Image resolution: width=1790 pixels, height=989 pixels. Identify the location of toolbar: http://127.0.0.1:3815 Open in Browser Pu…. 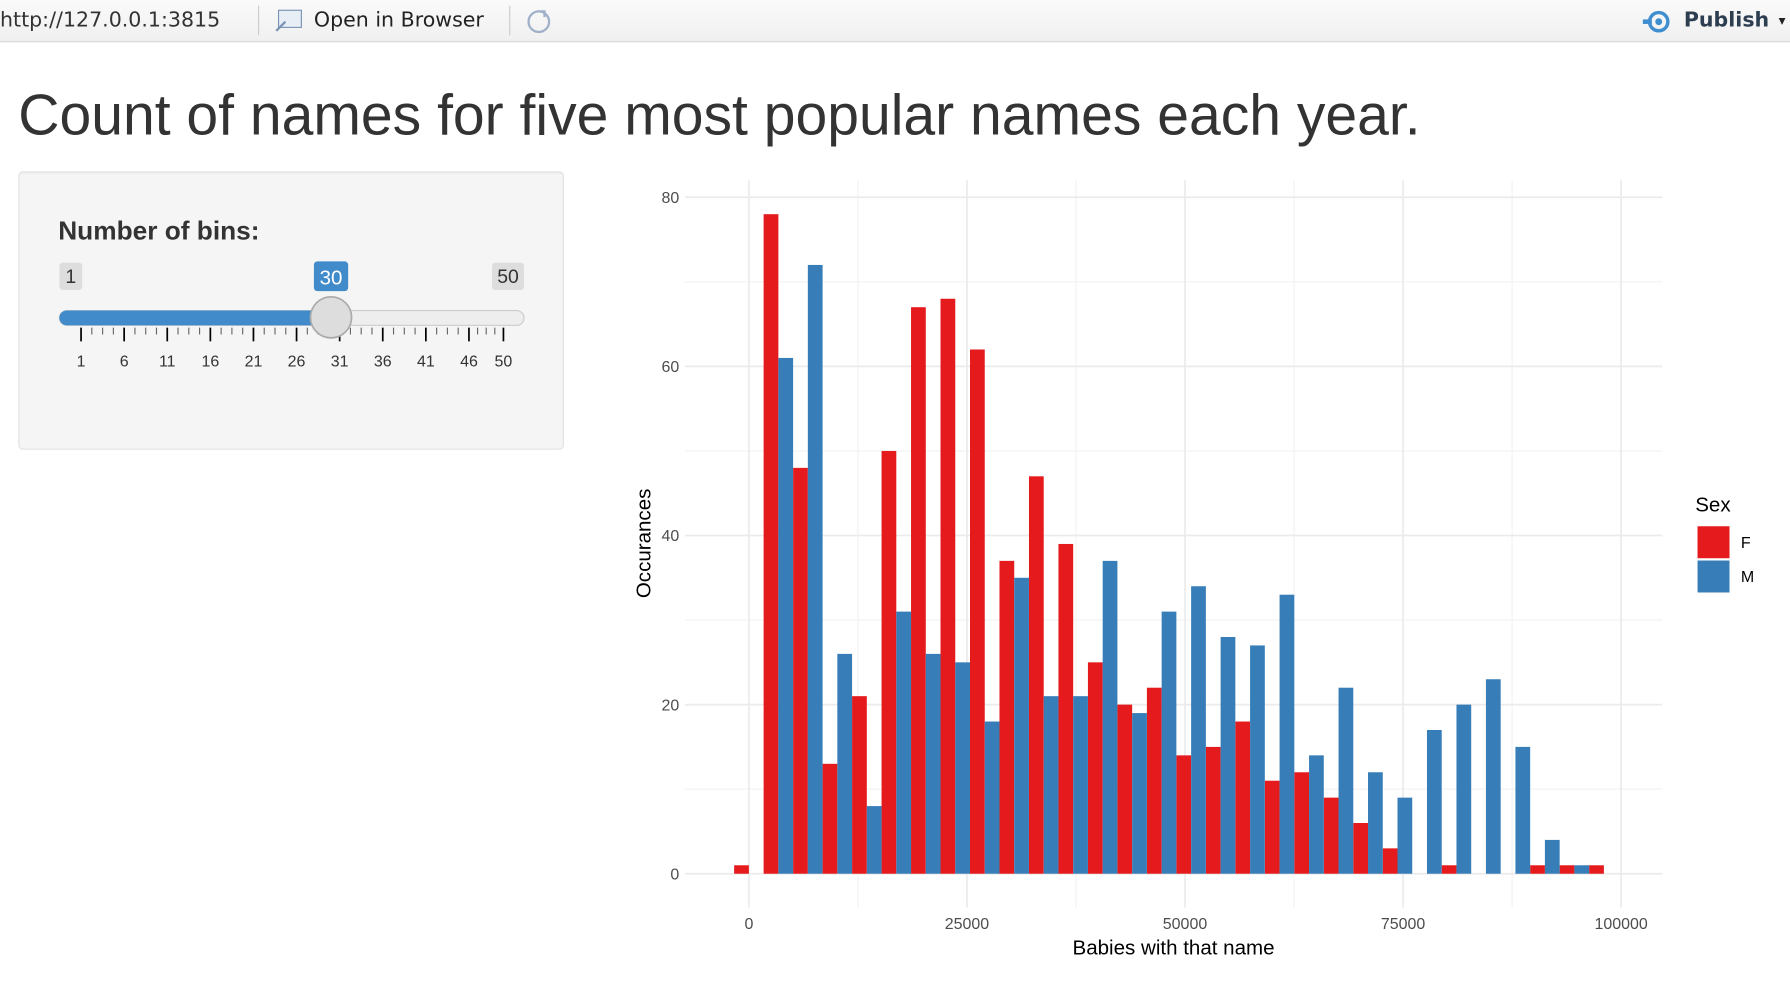
(895, 21).